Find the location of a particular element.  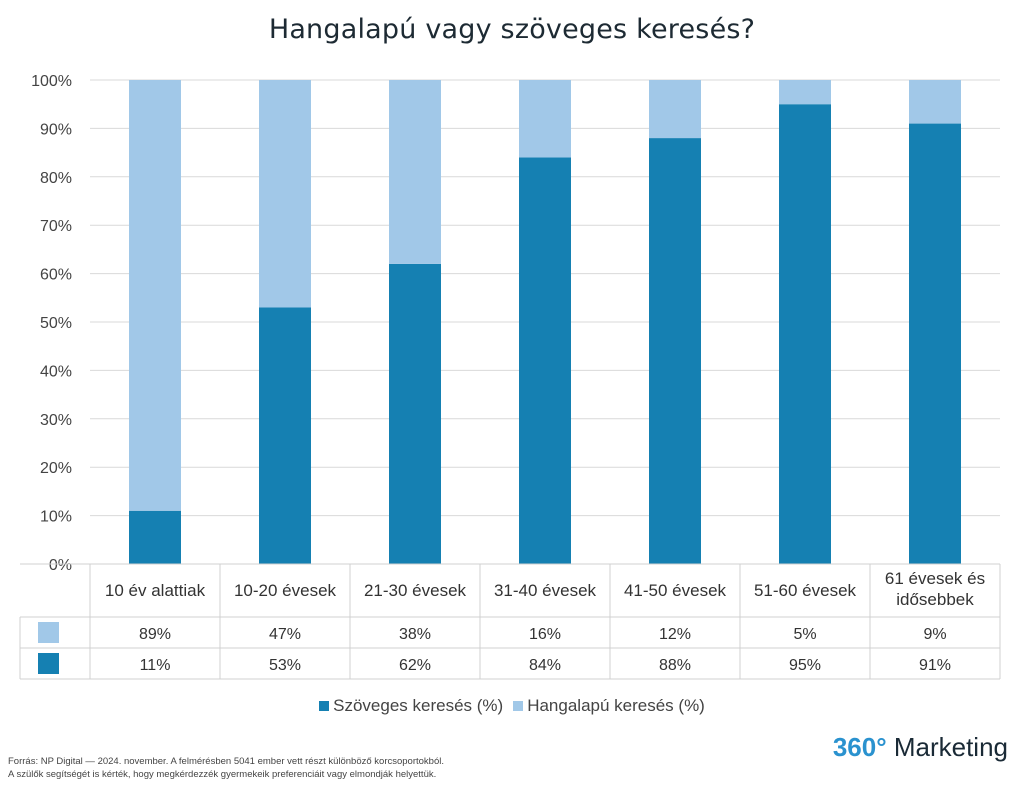

data-label: 38% is located at coordinates (415, 634).